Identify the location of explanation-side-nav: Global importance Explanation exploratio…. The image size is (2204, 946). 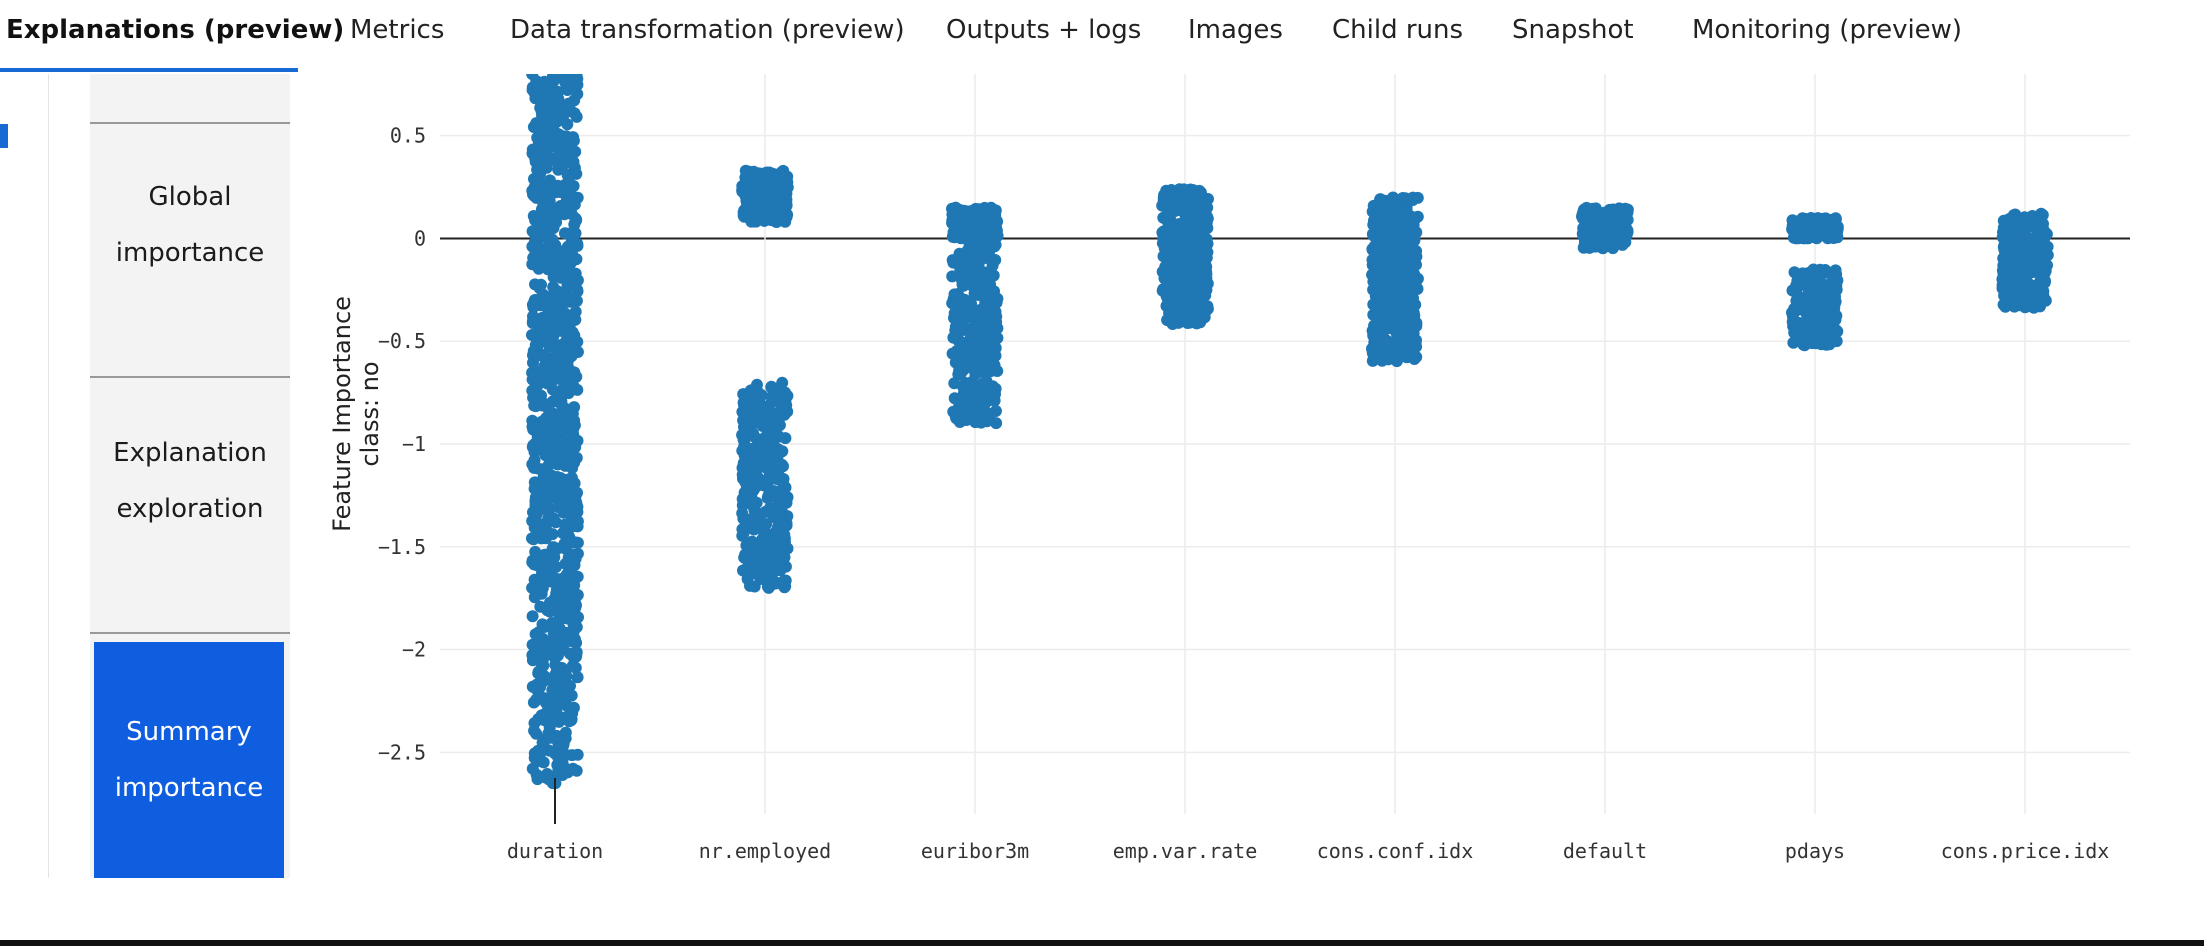
(190, 476).